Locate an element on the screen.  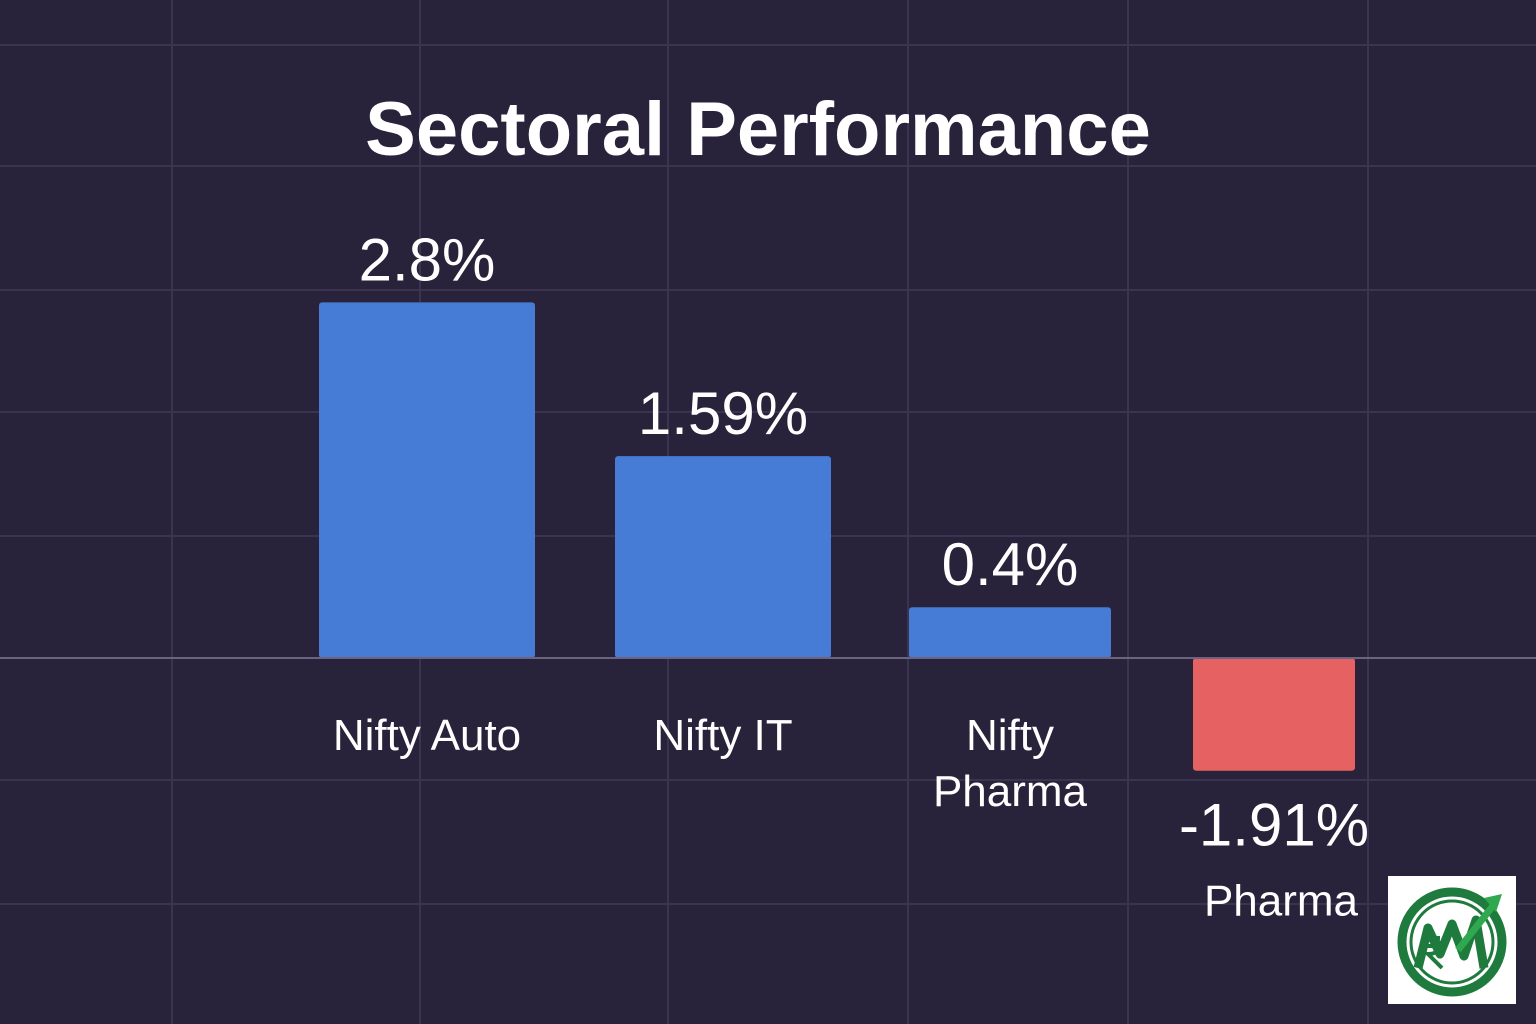
category-label-2-1: Pharma is located at coordinates (1010, 791).